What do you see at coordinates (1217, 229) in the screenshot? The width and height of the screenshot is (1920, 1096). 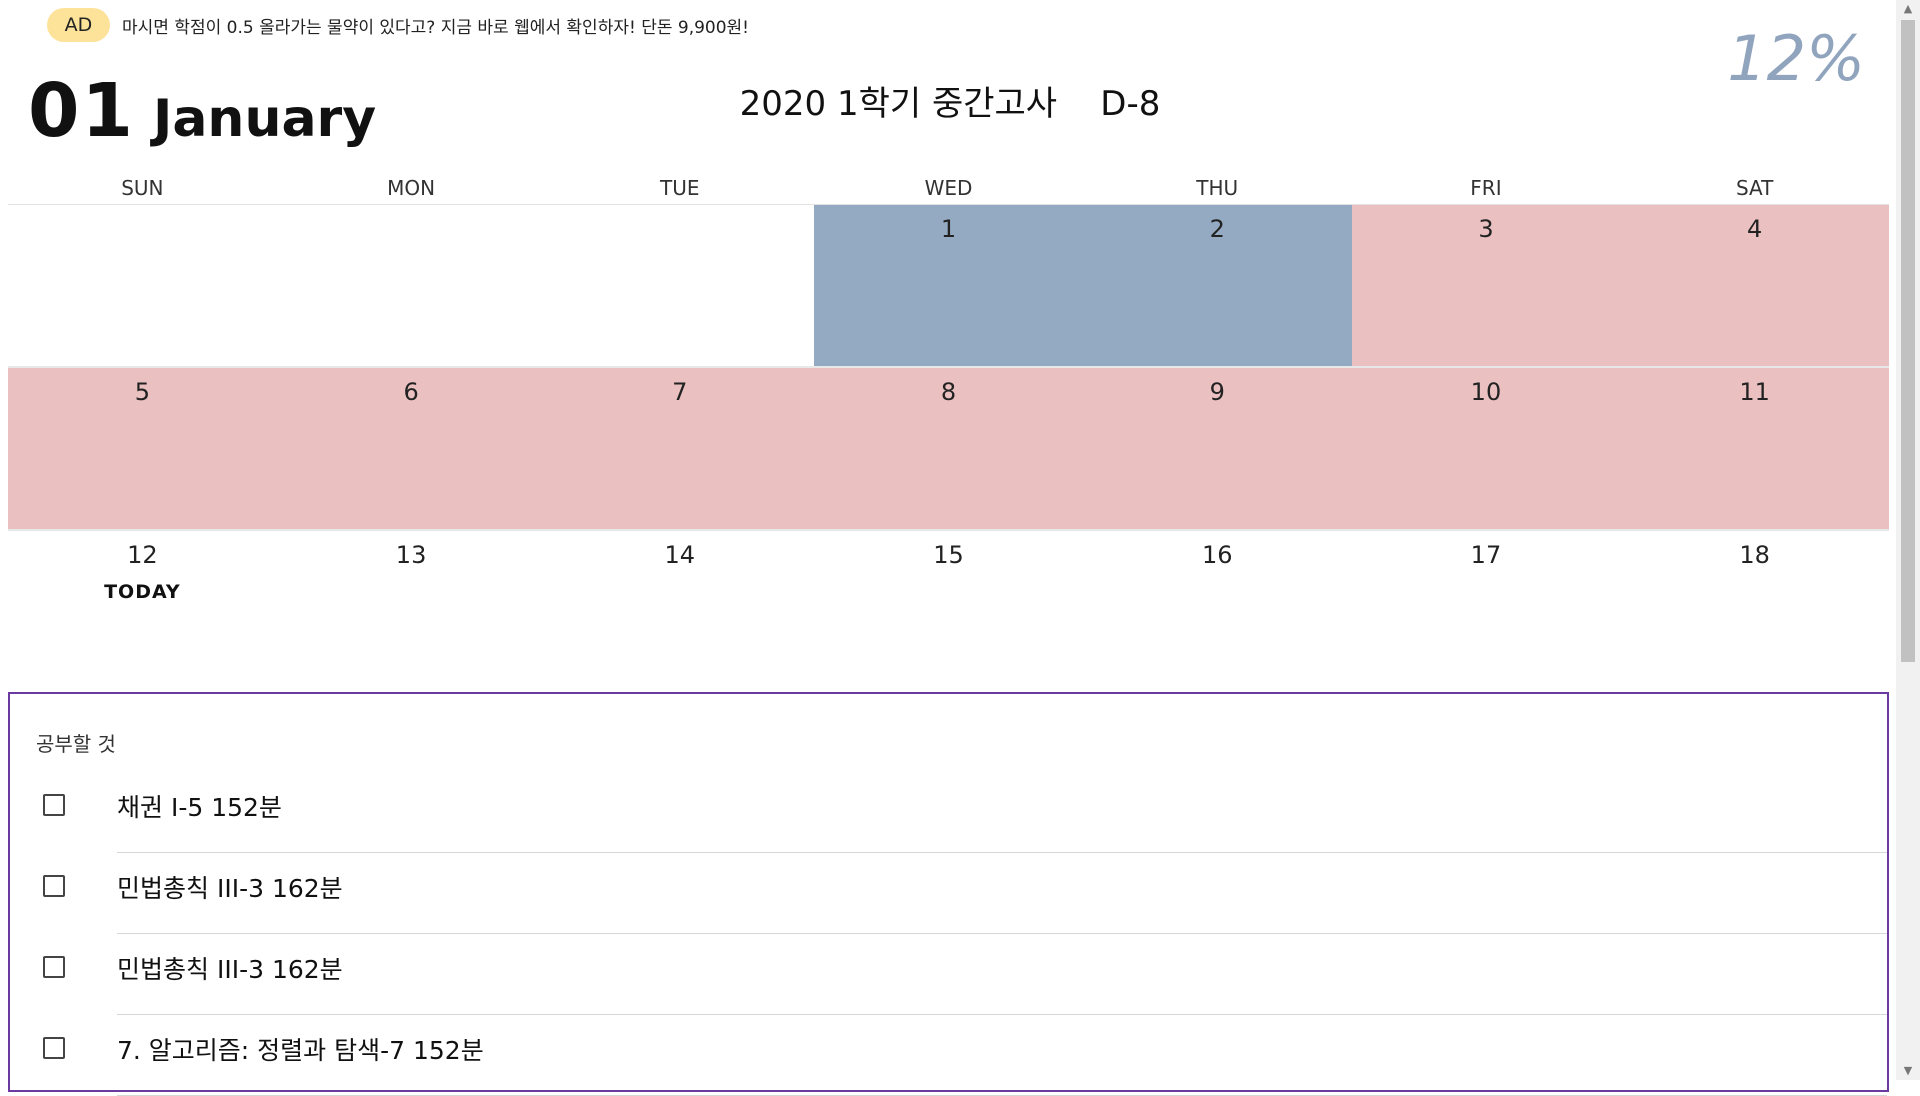 I see `day-number: 2` at bounding box center [1217, 229].